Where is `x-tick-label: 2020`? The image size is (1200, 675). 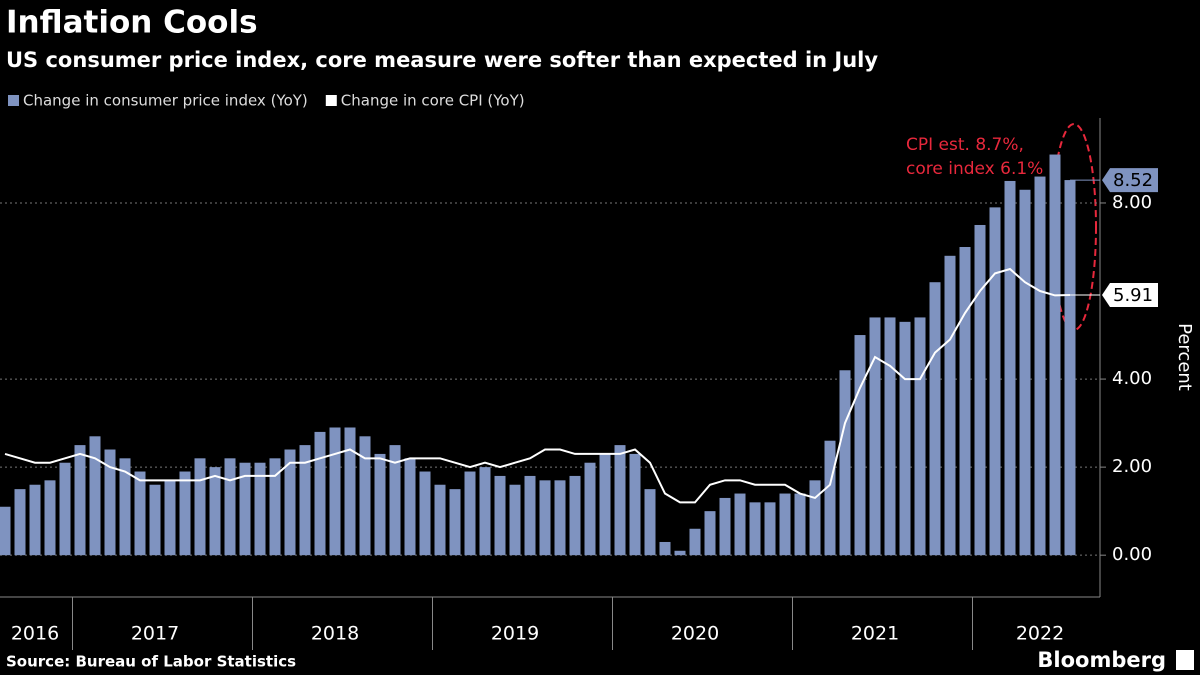 x-tick-label: 2020 is located at coordinates (695, 634).